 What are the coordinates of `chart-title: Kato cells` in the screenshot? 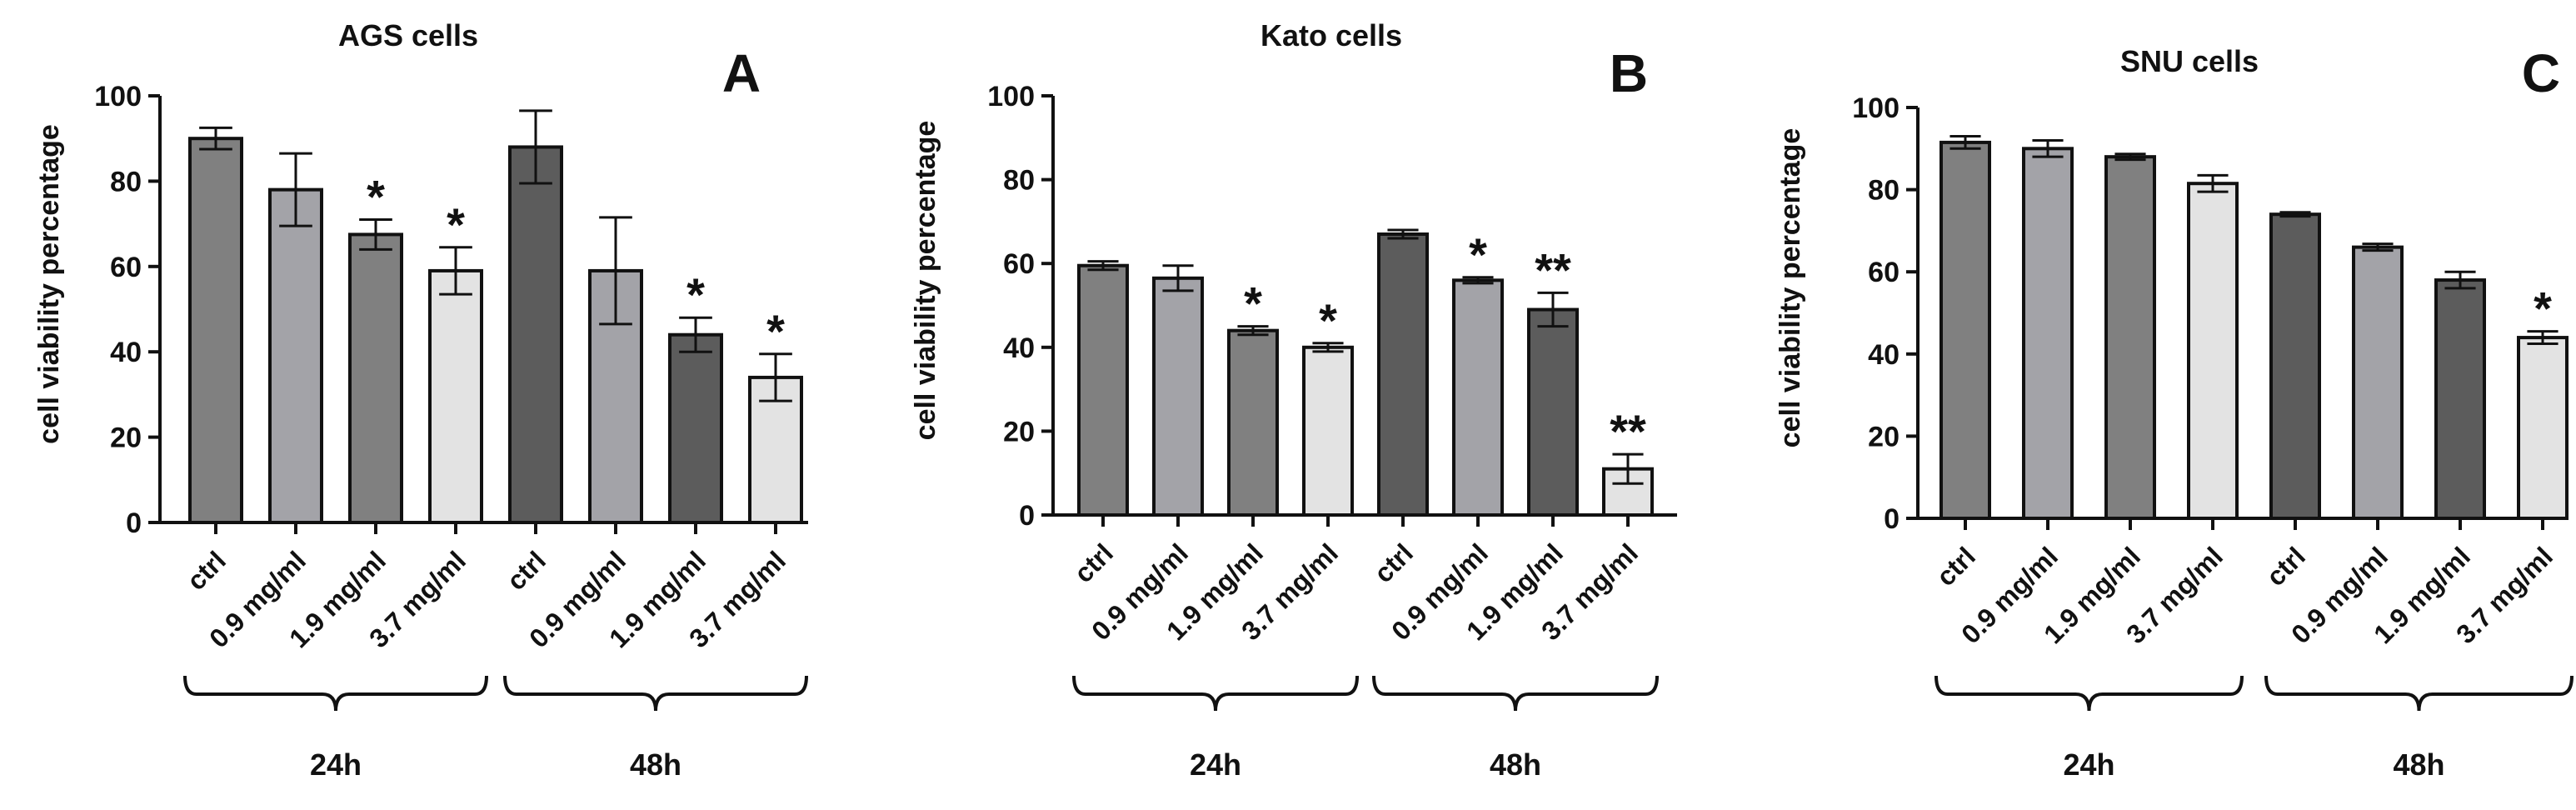 It's located at (1331, 35).